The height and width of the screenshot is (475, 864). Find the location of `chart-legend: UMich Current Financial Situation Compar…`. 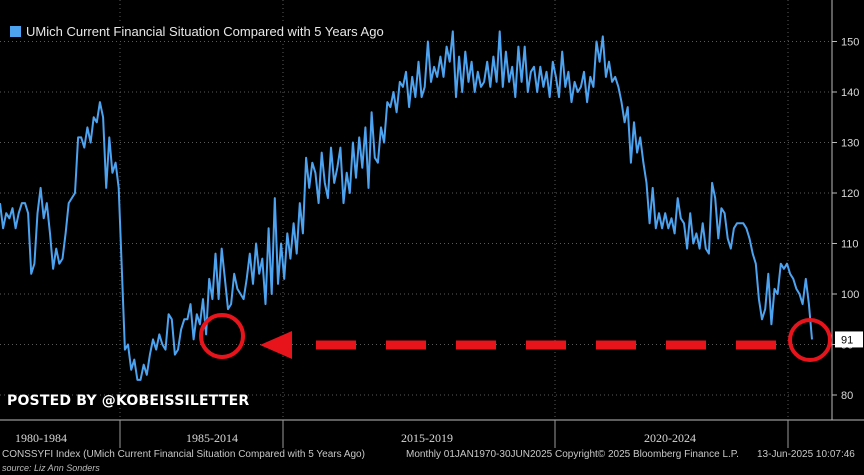

chart-legend: UMich Current Financial Situation Compar… is located at coordinates (197, 31).